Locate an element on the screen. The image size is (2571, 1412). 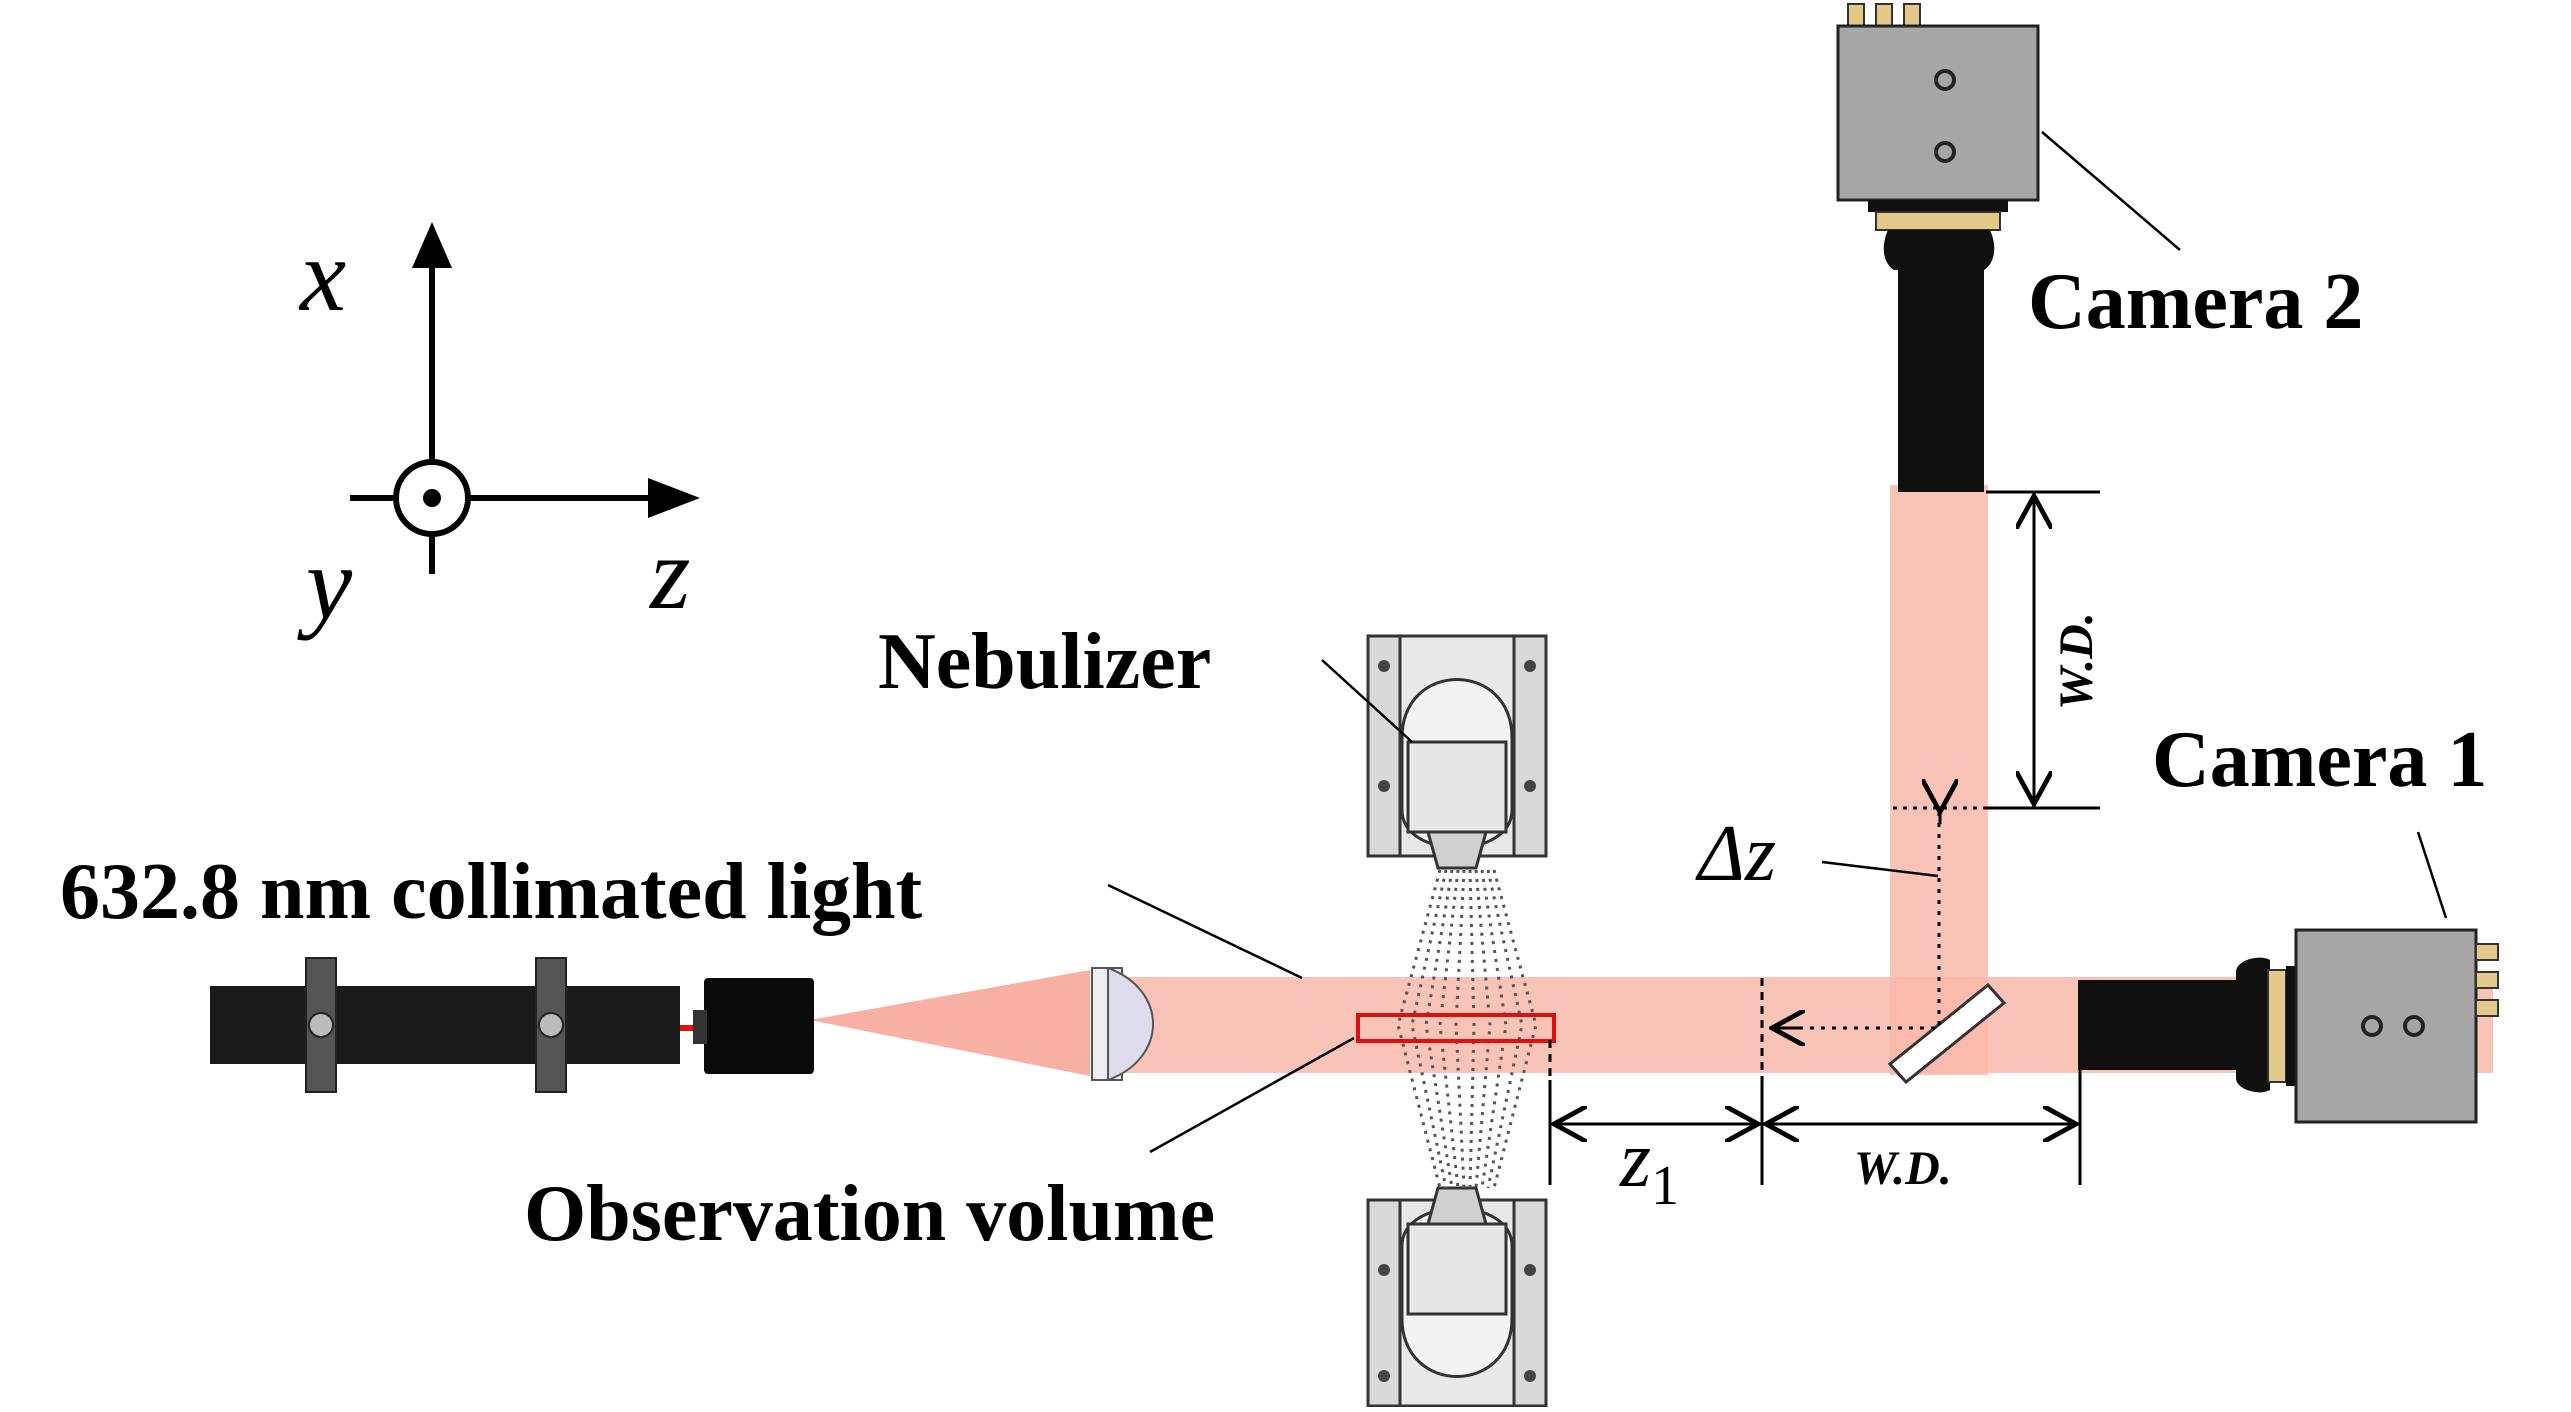
beam-expander-objective is located at coordinates (759, 1026).